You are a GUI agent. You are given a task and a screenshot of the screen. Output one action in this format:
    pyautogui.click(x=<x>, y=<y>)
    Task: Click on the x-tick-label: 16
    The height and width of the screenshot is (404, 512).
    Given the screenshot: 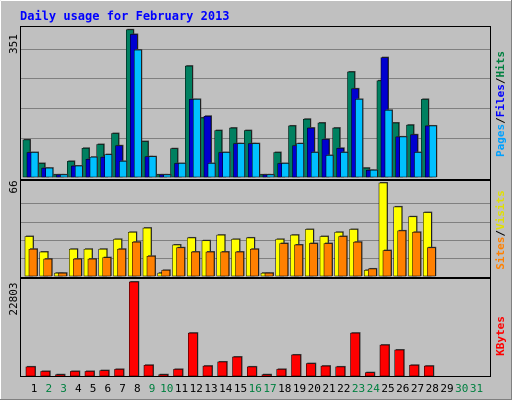 What is the action you would take?
    pyautogui.click(x=255, y=388)
    